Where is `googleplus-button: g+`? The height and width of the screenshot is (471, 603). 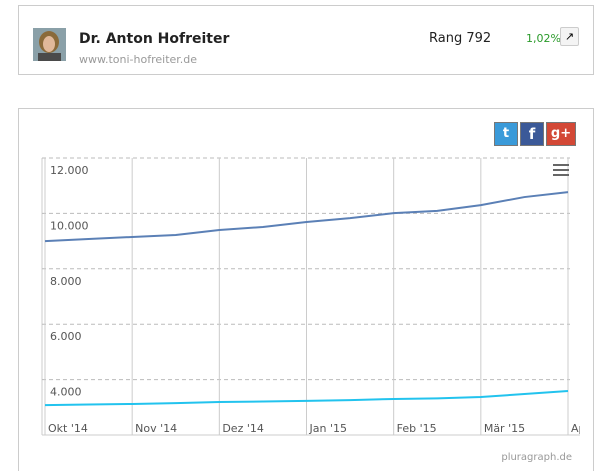 googleplus-button: g+ is located at coordinates (561, 134).